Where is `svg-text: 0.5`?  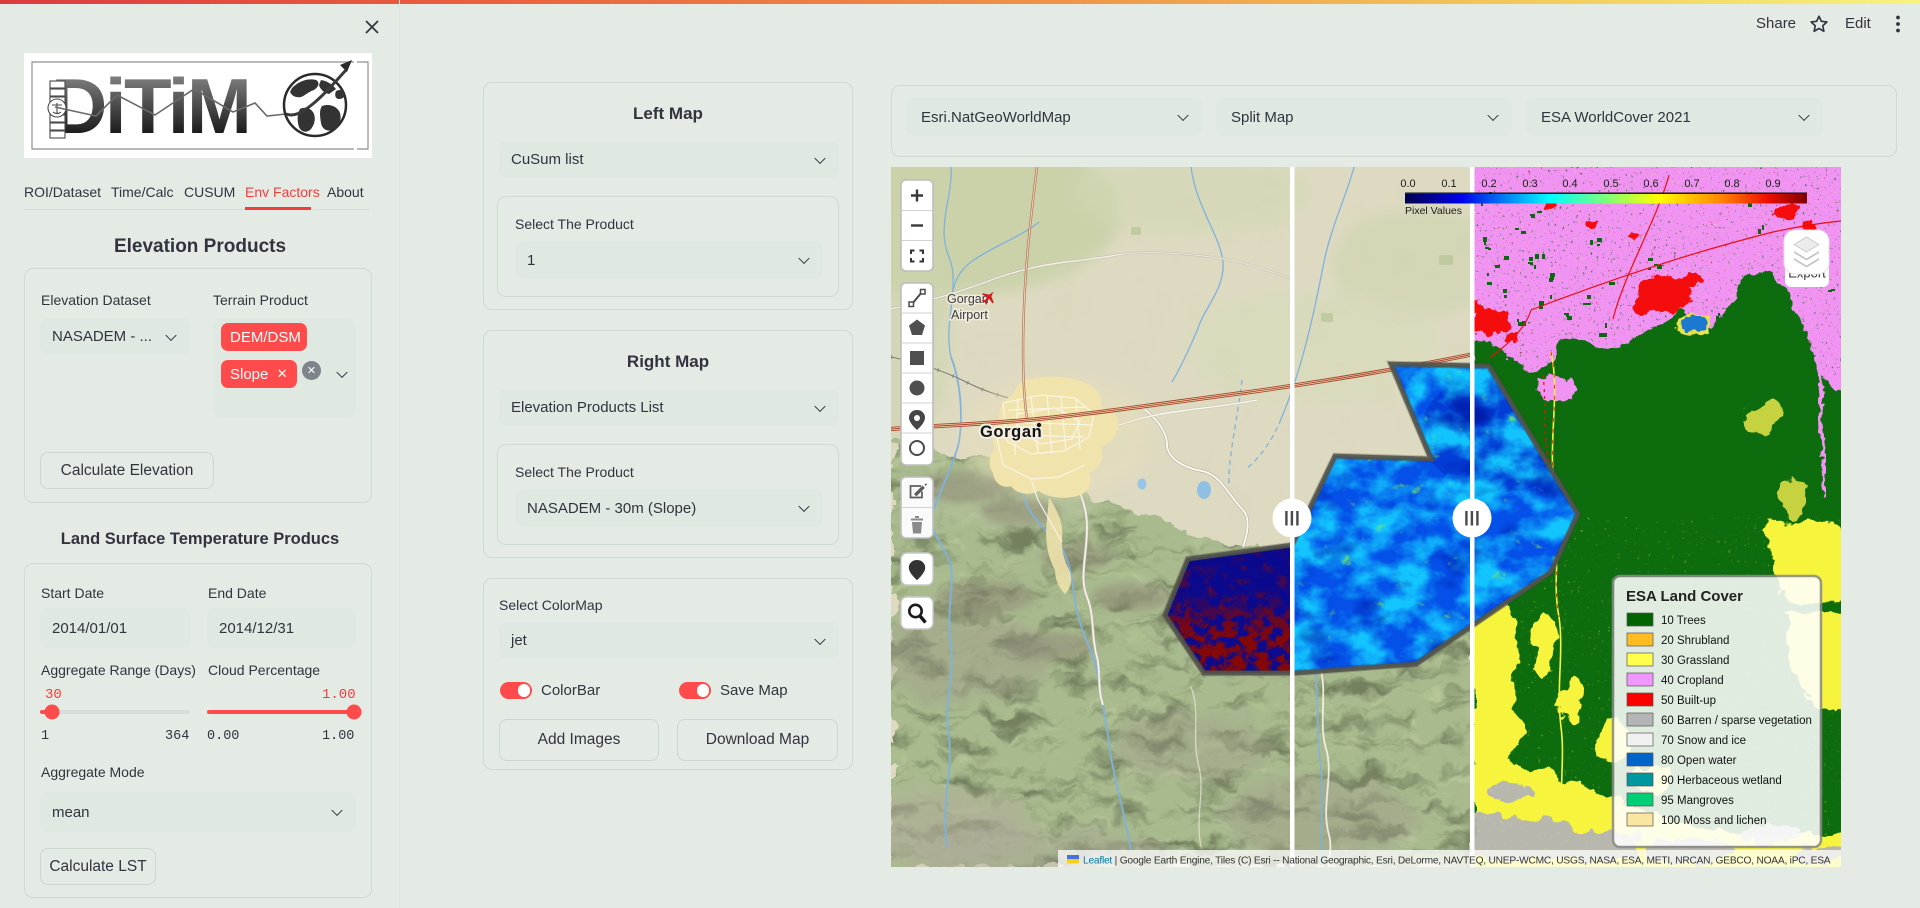 svg-text: 0.5 is located at coordinates (1610, 184).